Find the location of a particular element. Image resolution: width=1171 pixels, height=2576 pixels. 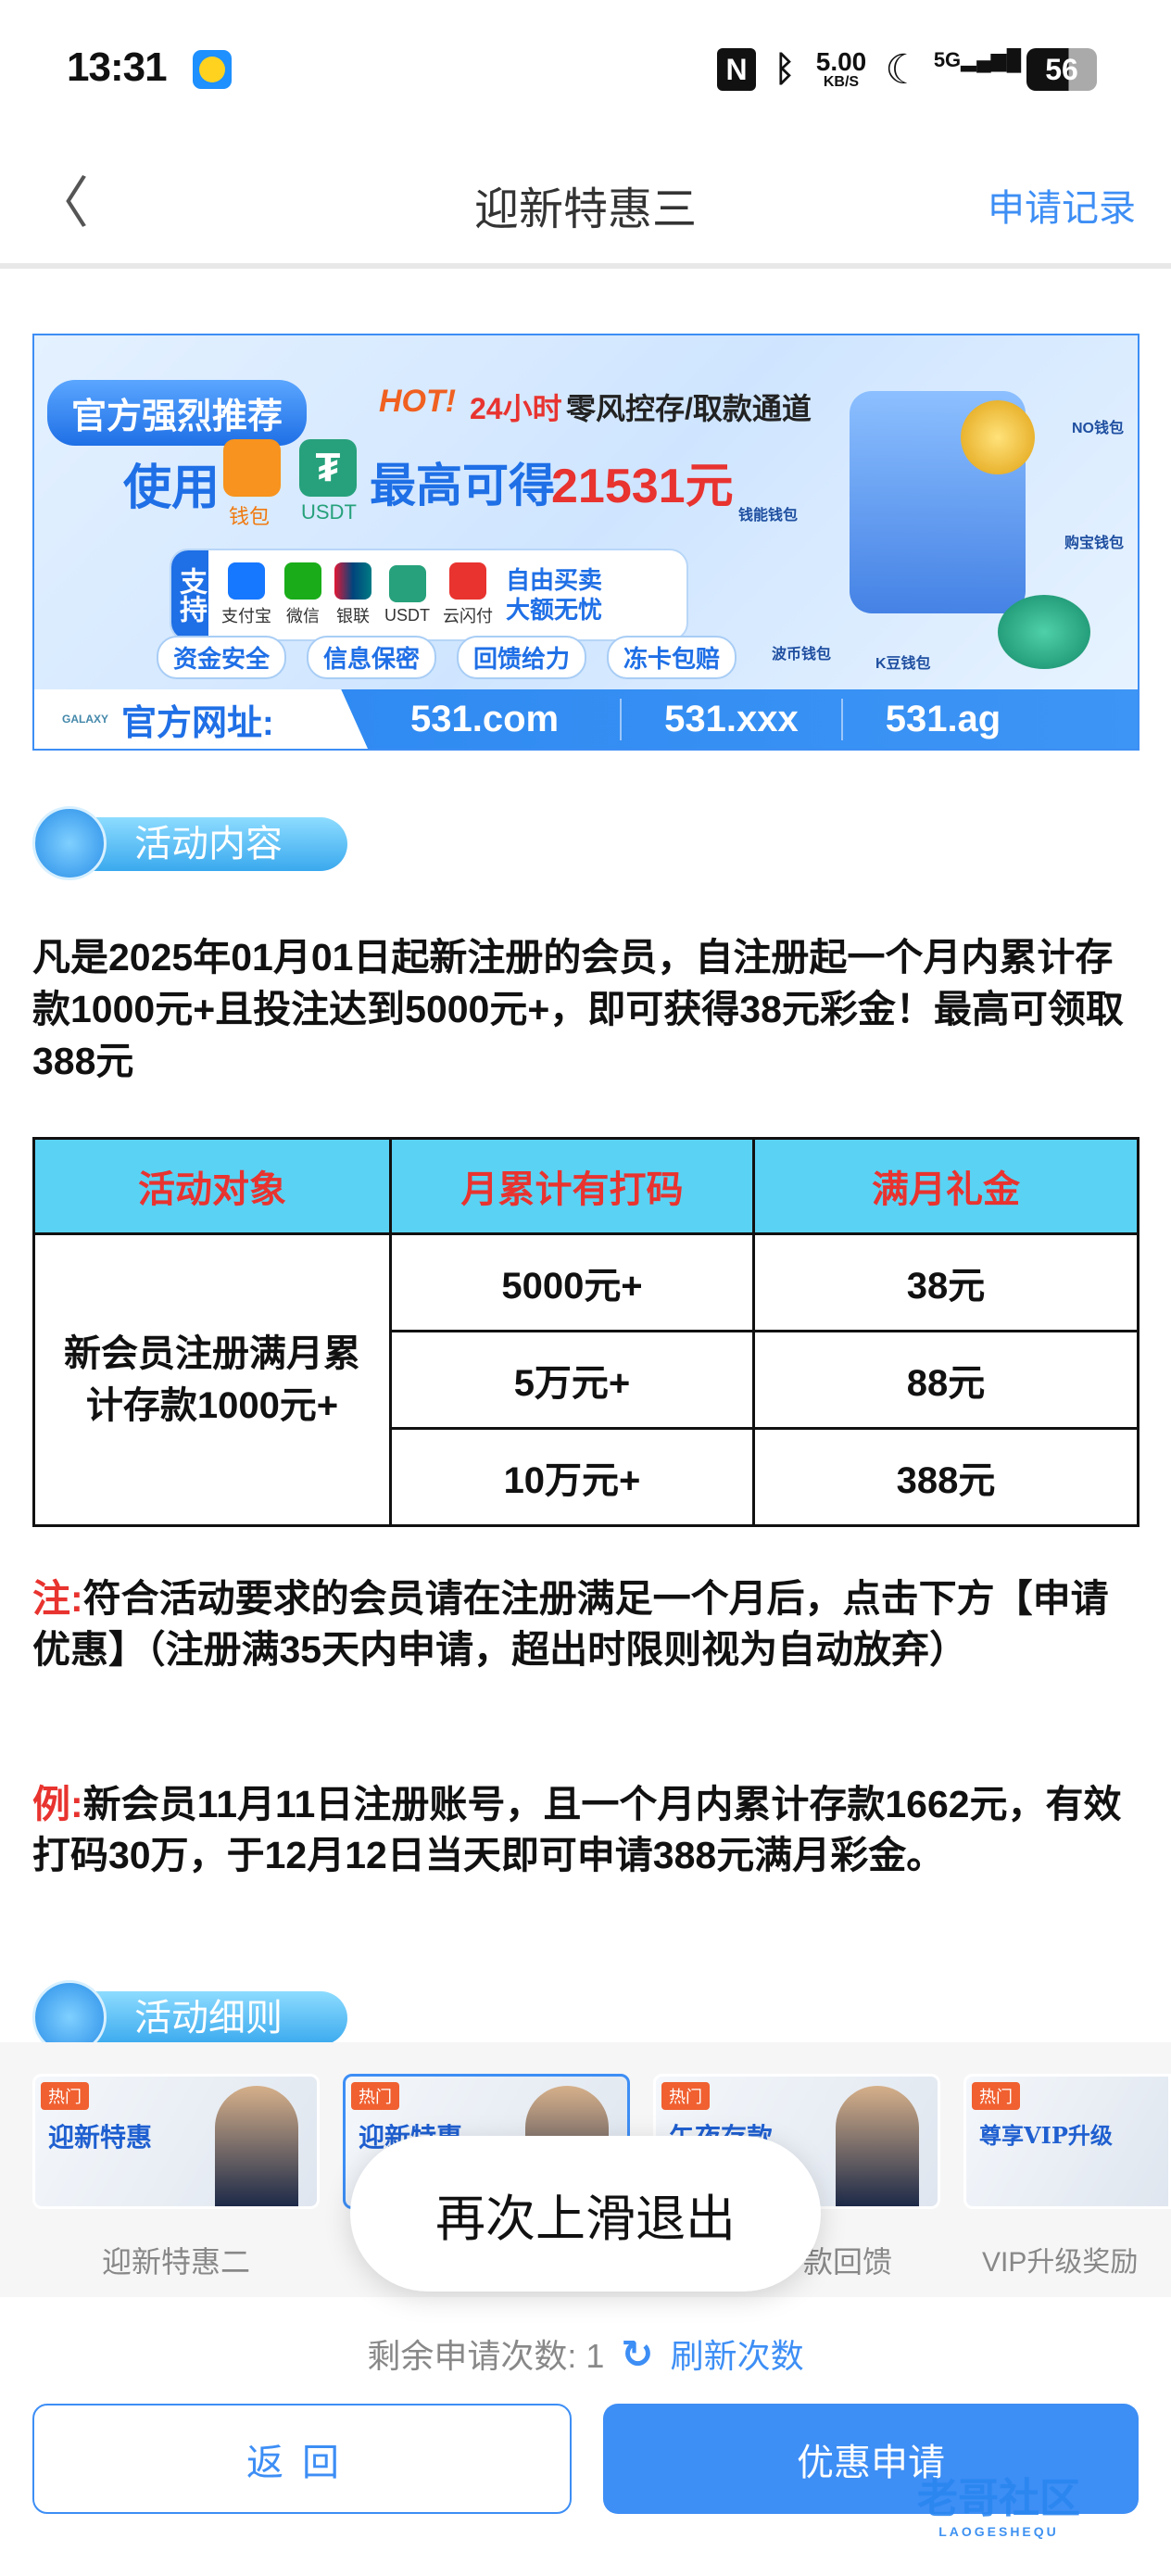

url-link: 531.ag is located at coordinates (921, 719).